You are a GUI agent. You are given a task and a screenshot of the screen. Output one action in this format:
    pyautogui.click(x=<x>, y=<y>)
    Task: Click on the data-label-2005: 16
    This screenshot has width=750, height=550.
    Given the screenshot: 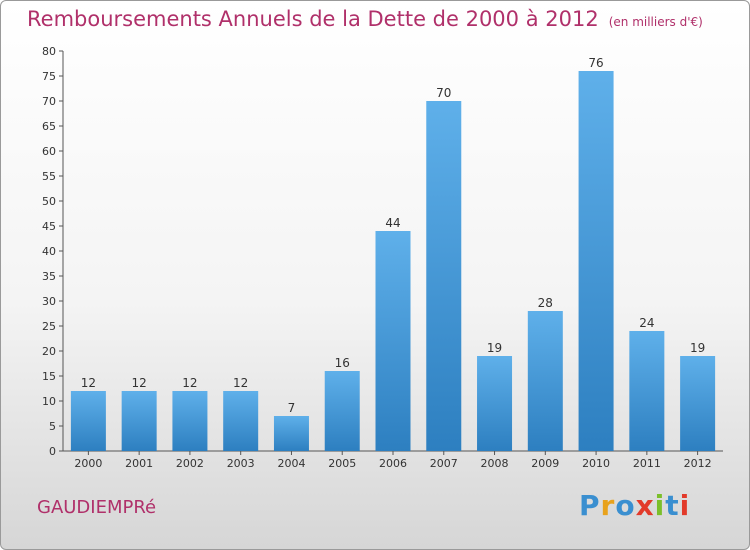 What is the action you would take?
    pyautogui.click(x=342, y=363)
    